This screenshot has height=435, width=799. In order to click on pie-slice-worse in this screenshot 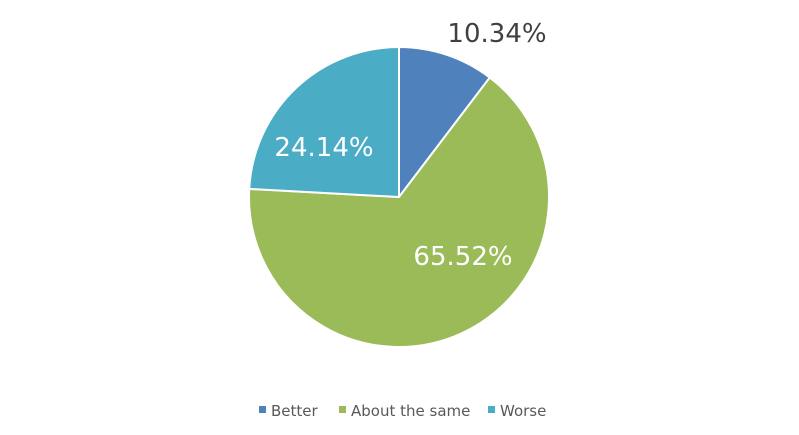, I will do `click(324, 122)`.